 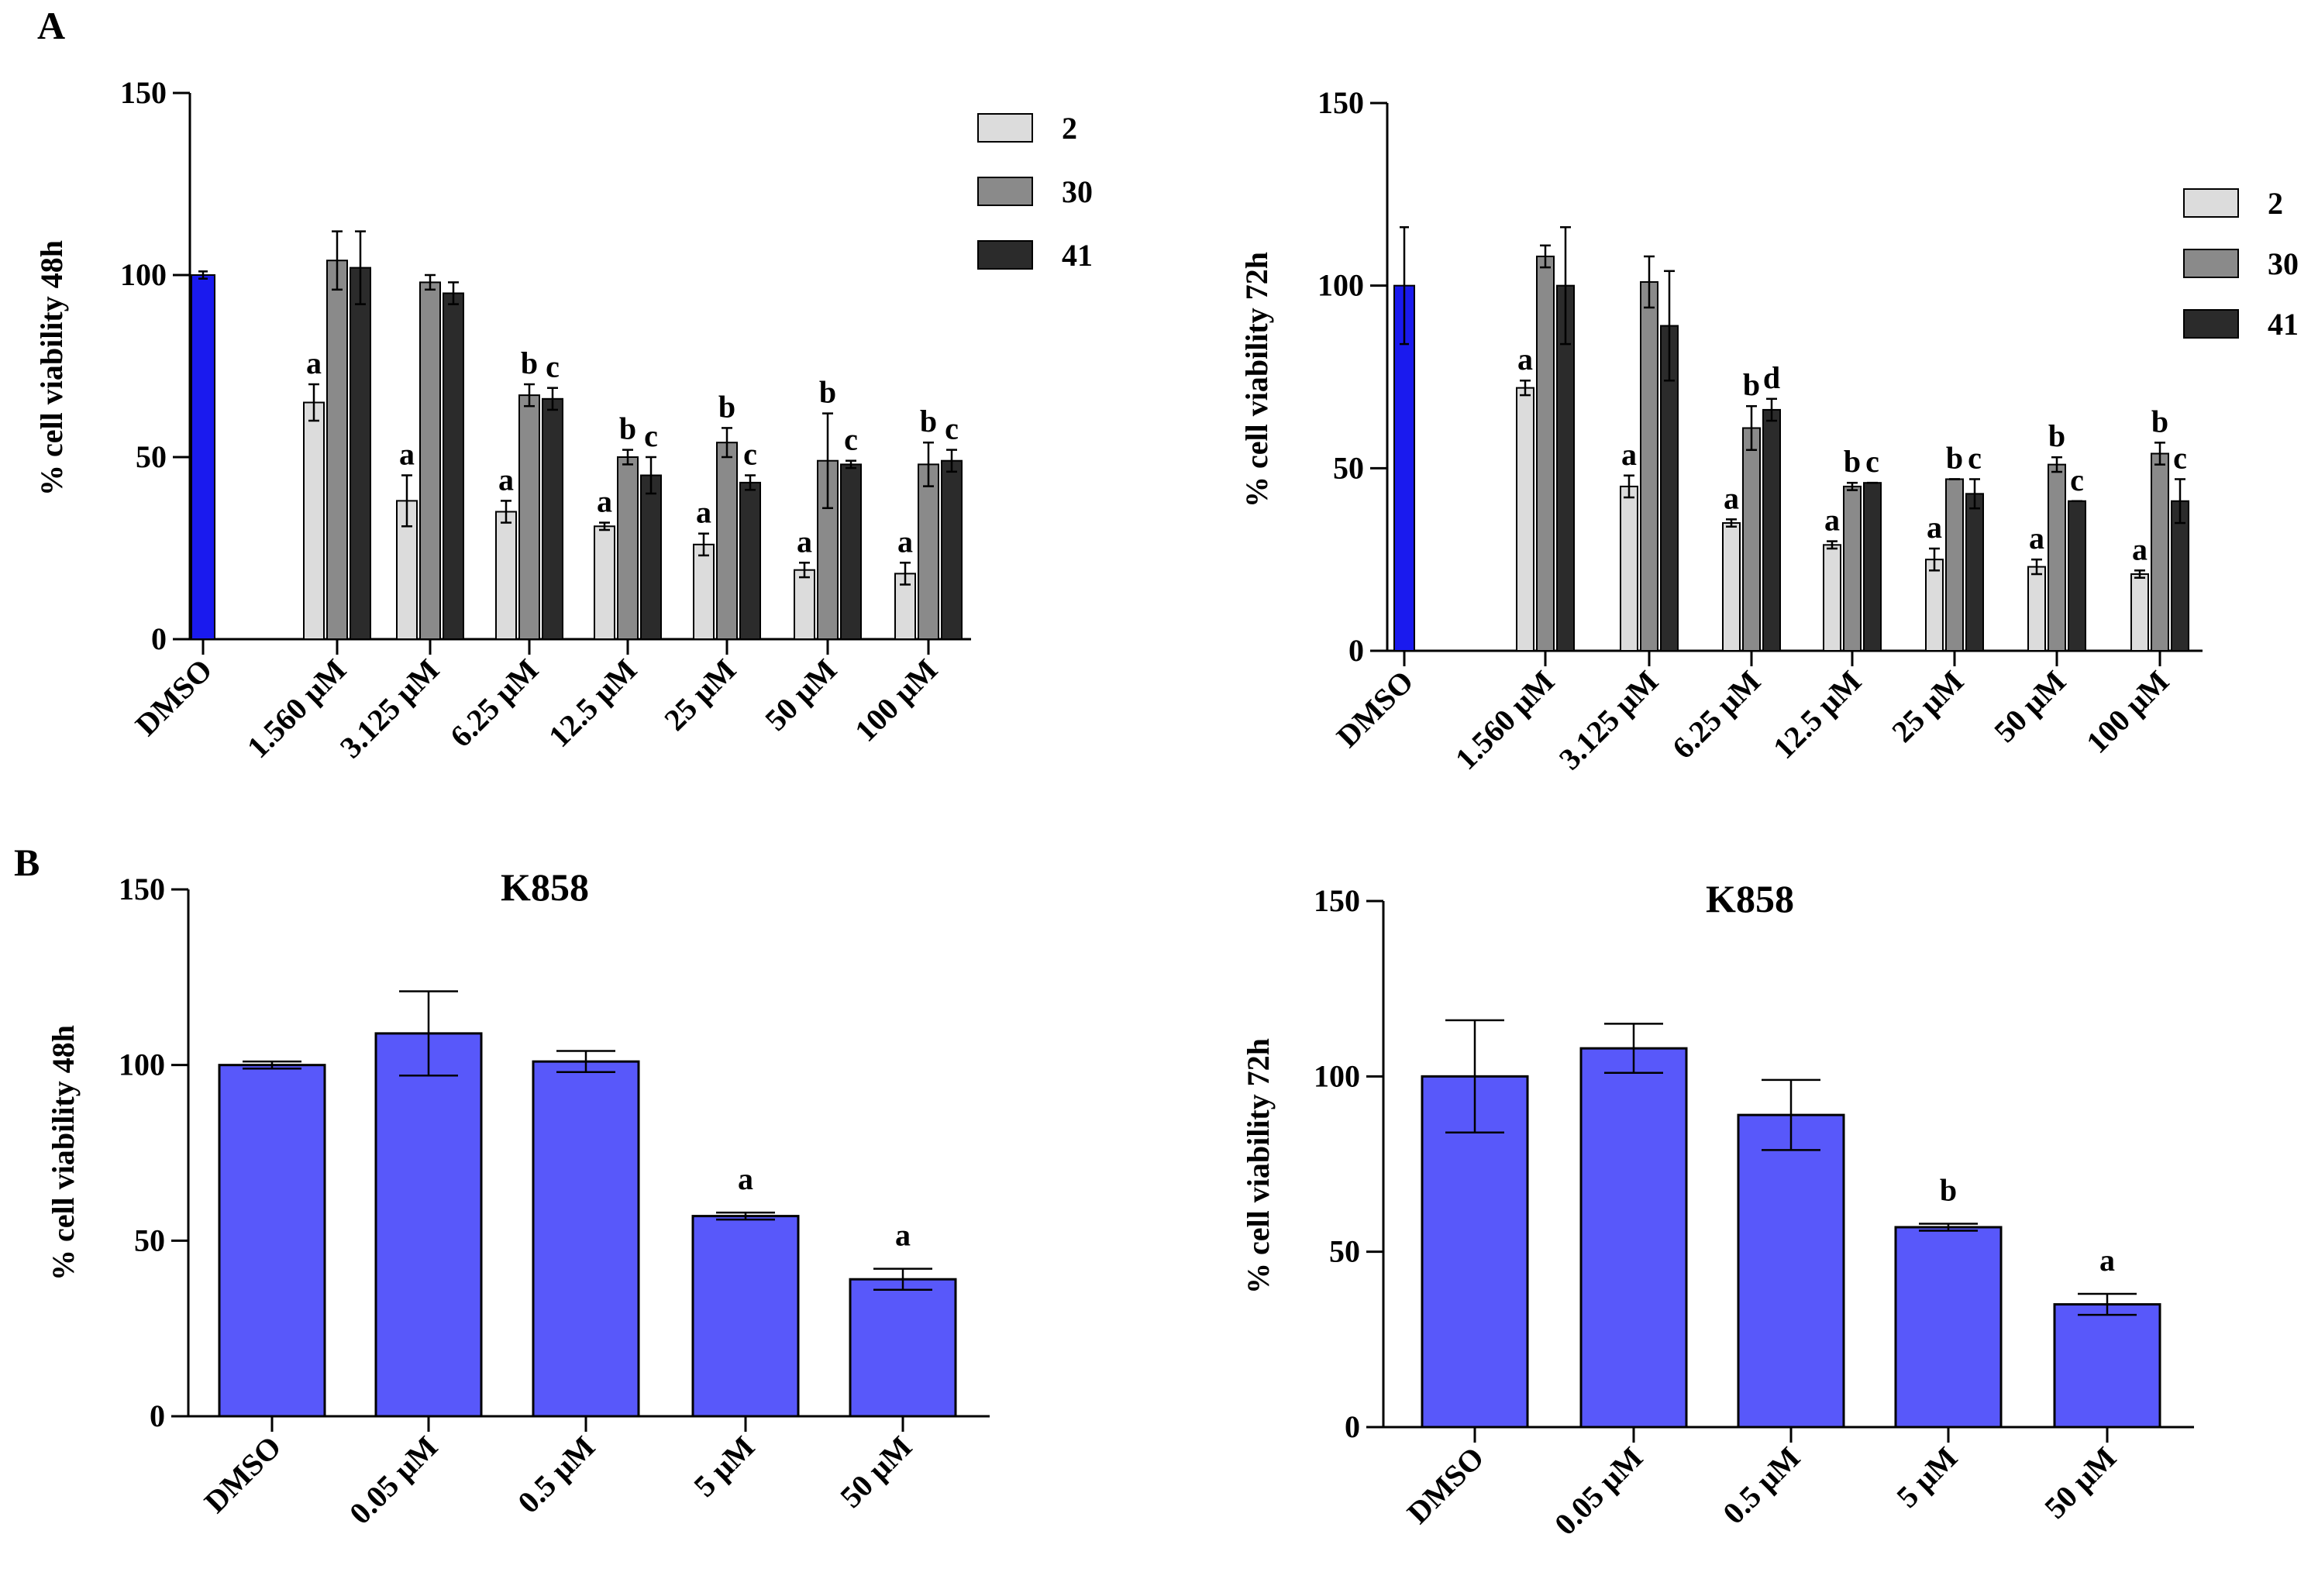 What do you see at coordinates (1078, 191) in the screenshot?
I see `legend-label-30: 30` at bounding box center [1078, 191].